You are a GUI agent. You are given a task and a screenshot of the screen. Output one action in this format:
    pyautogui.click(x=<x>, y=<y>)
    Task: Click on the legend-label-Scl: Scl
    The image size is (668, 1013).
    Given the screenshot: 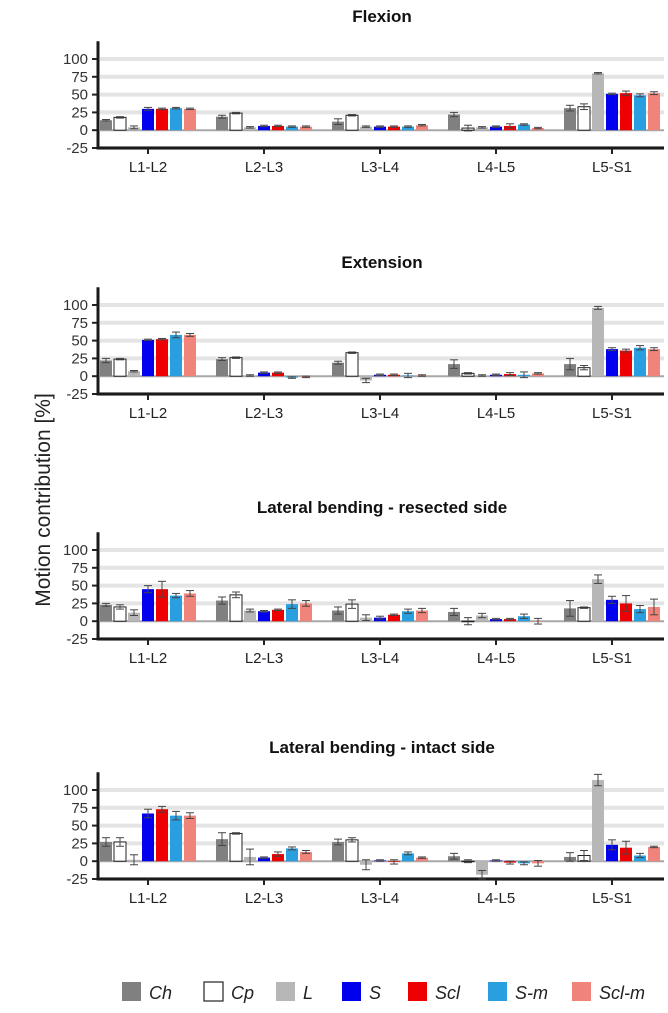 What is the action you would take?
    pyautogui.click(x=448, y=993)
    